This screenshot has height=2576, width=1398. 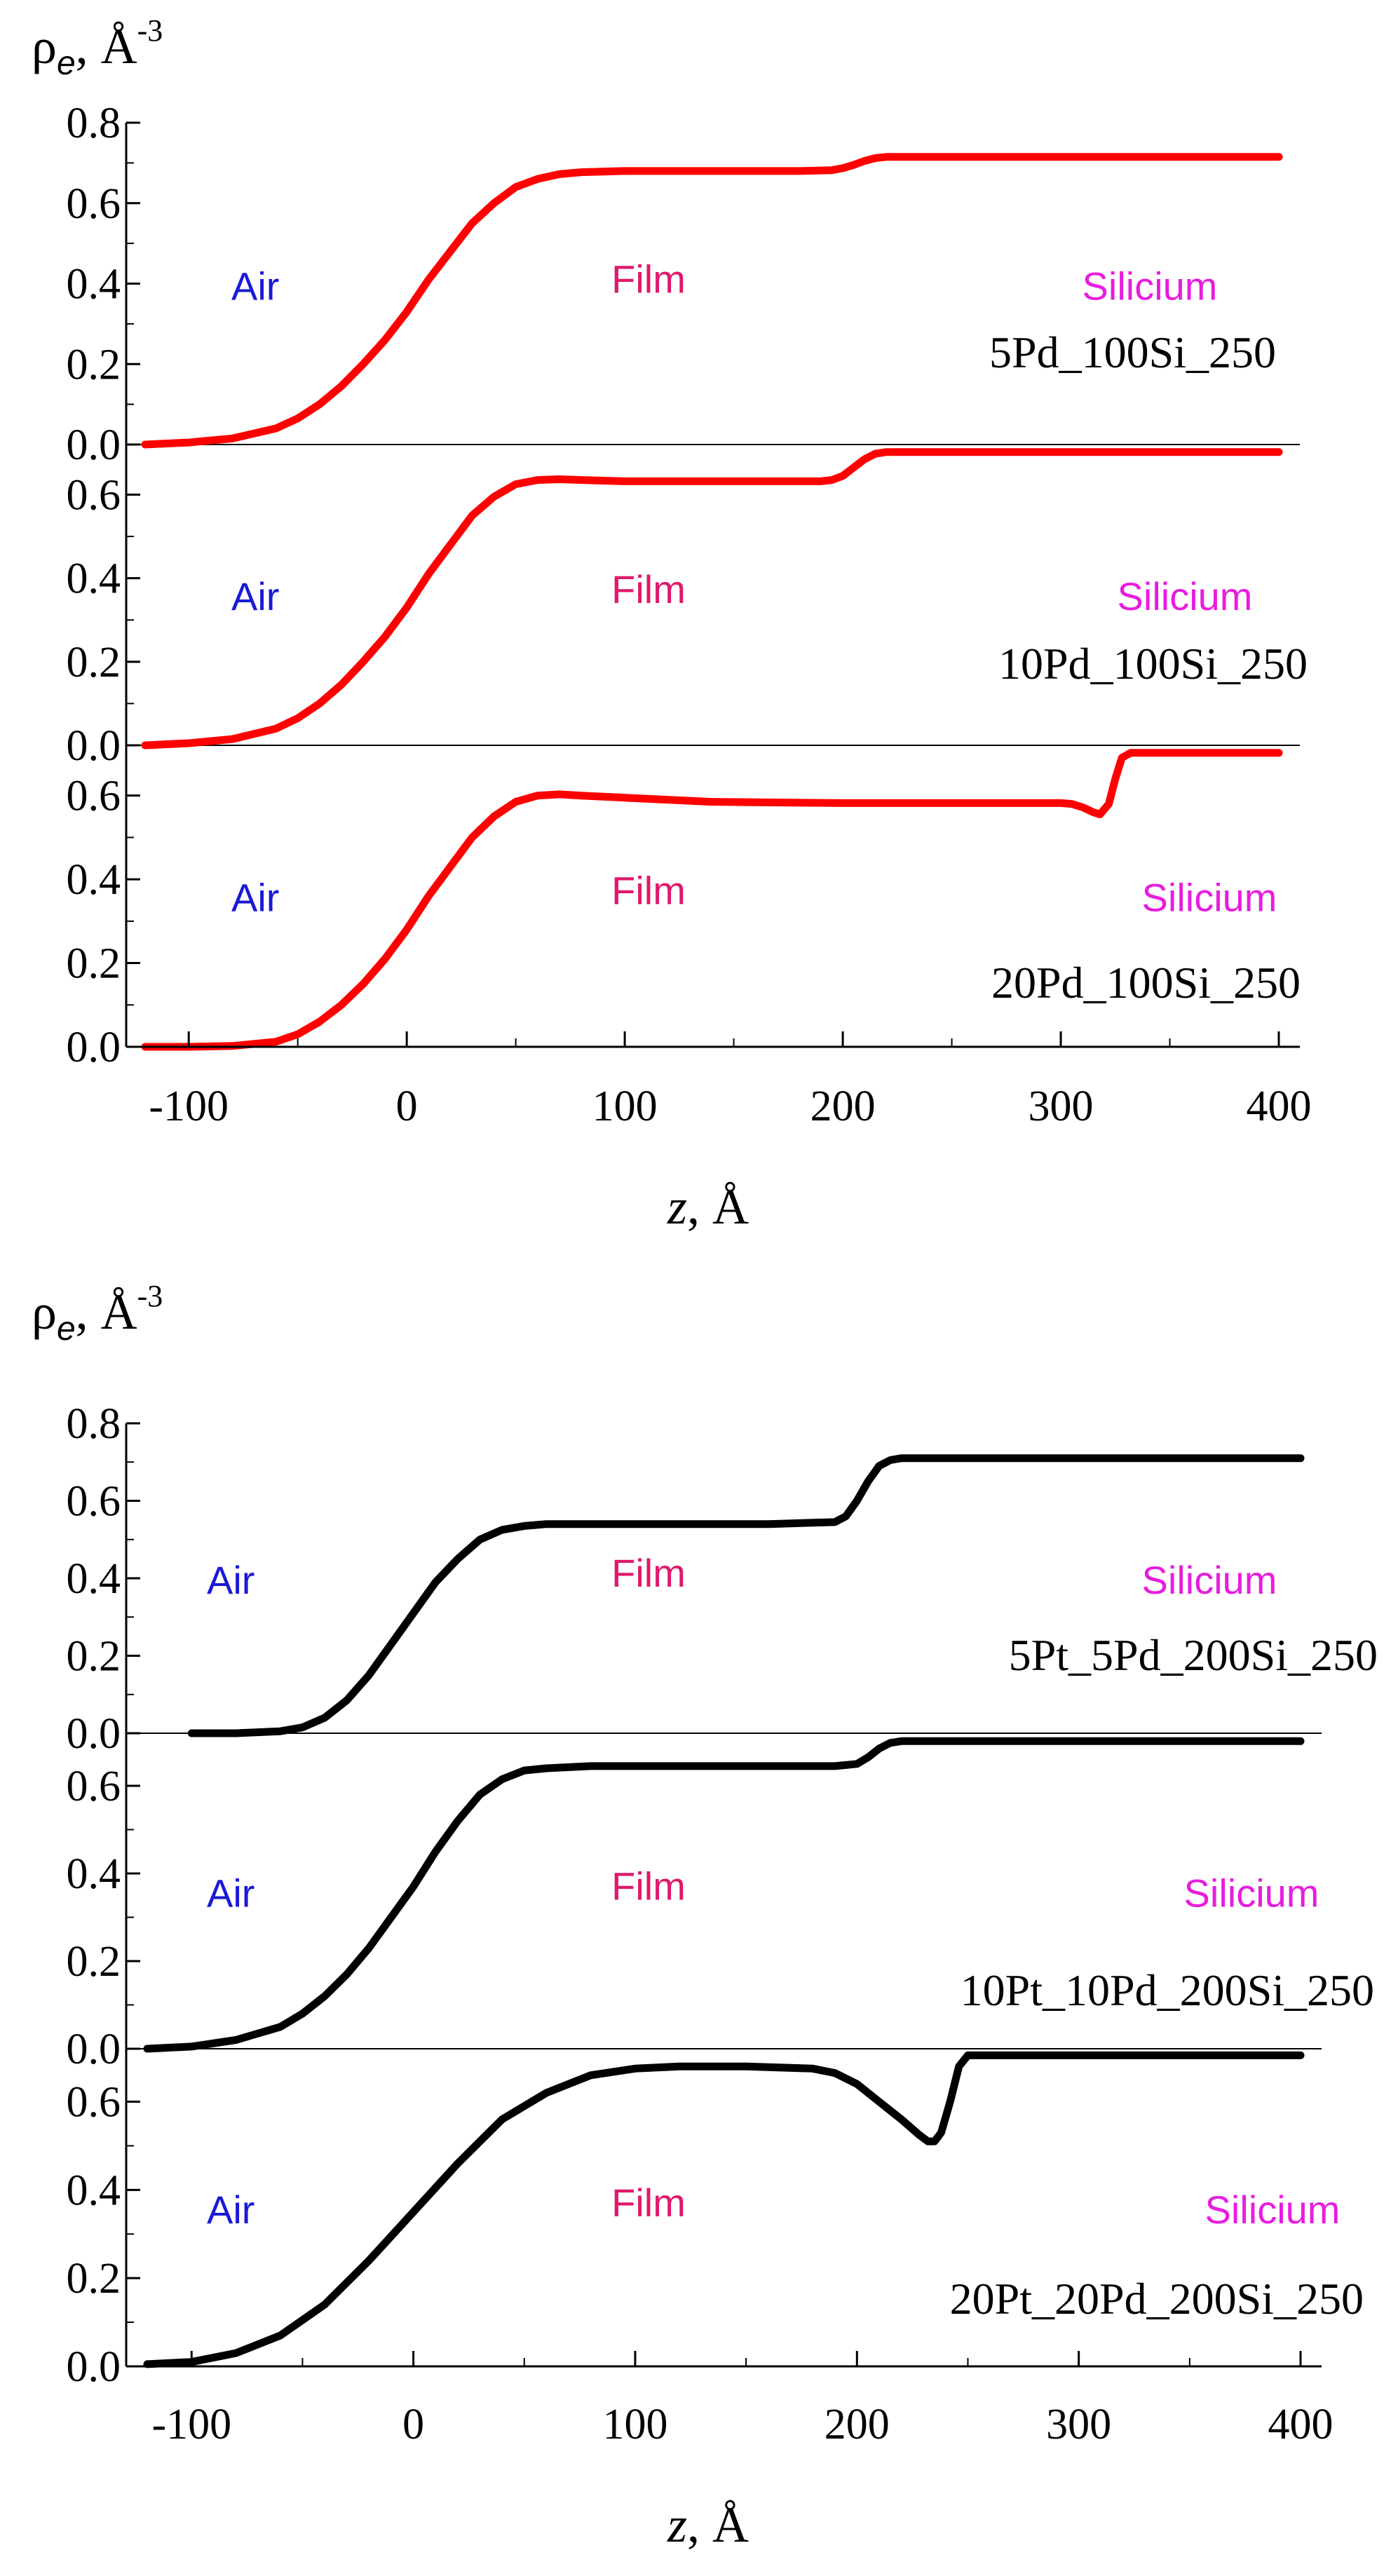 What do you see at coordinates (1157, 2299) in the screenshot?
I see `sample-label: 20Pt_20Pd_200Si_250` at bounding box center [1157, 2299].